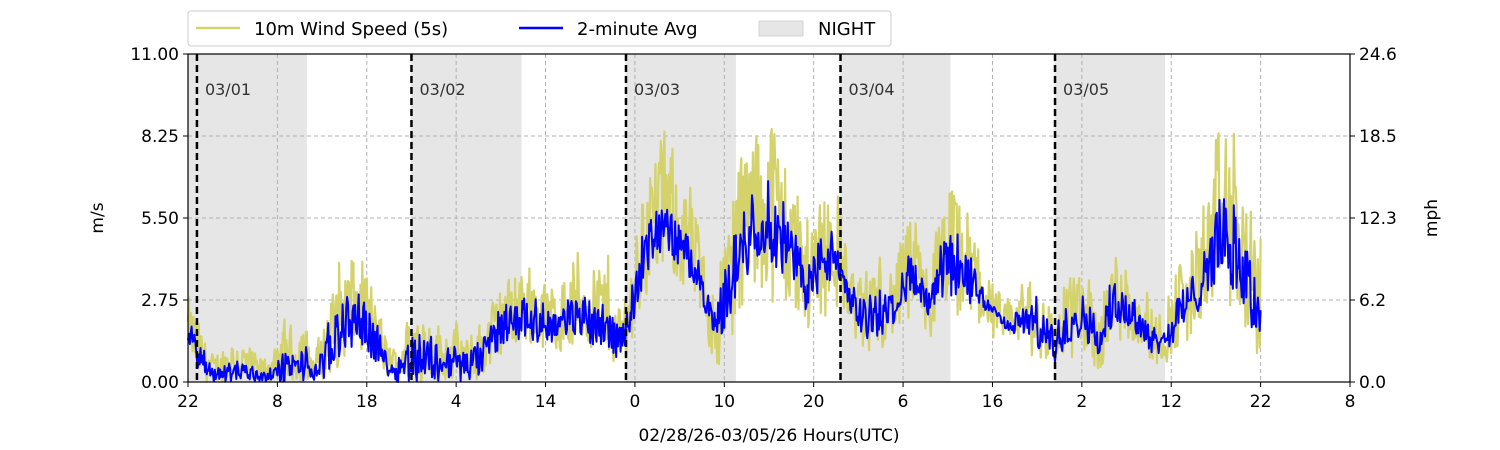 The height and width of the screenshot is (450, 1500). What do you see at coordinates (1171, 402) in the screenshot?
I see `x-tick-label-11: 12` at bounding box center [1171, 402].